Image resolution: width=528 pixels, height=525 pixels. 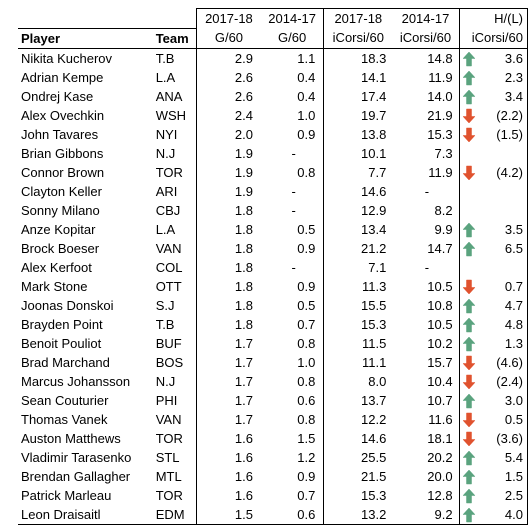 I want to click on table-row: Vladimir Tarasenko STL 1.6 1.2 25.5 20.2 5.4, so click(x=273, y=457).